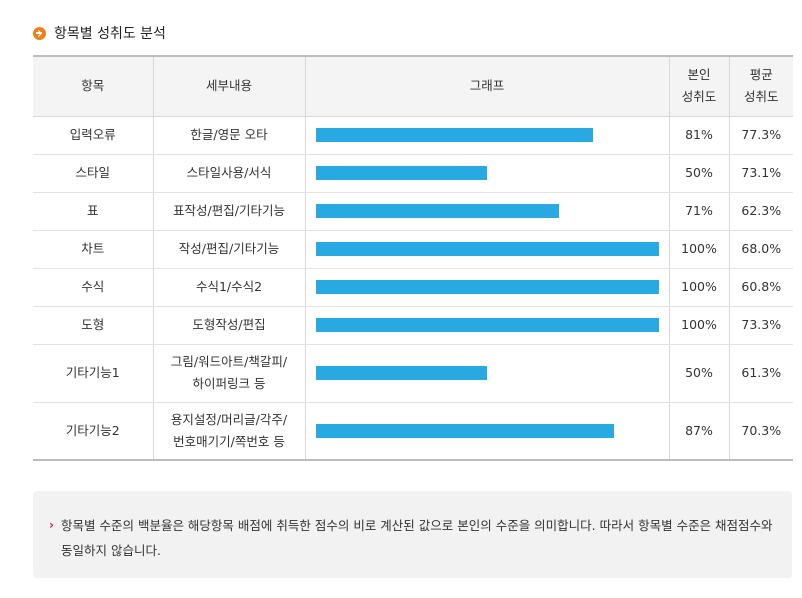 The width and height of the screenshot is (802, 598). Describe the element at coordinates (761, 431) in the screenshot. I see `cell-avg-score: 70.3%` at that location.